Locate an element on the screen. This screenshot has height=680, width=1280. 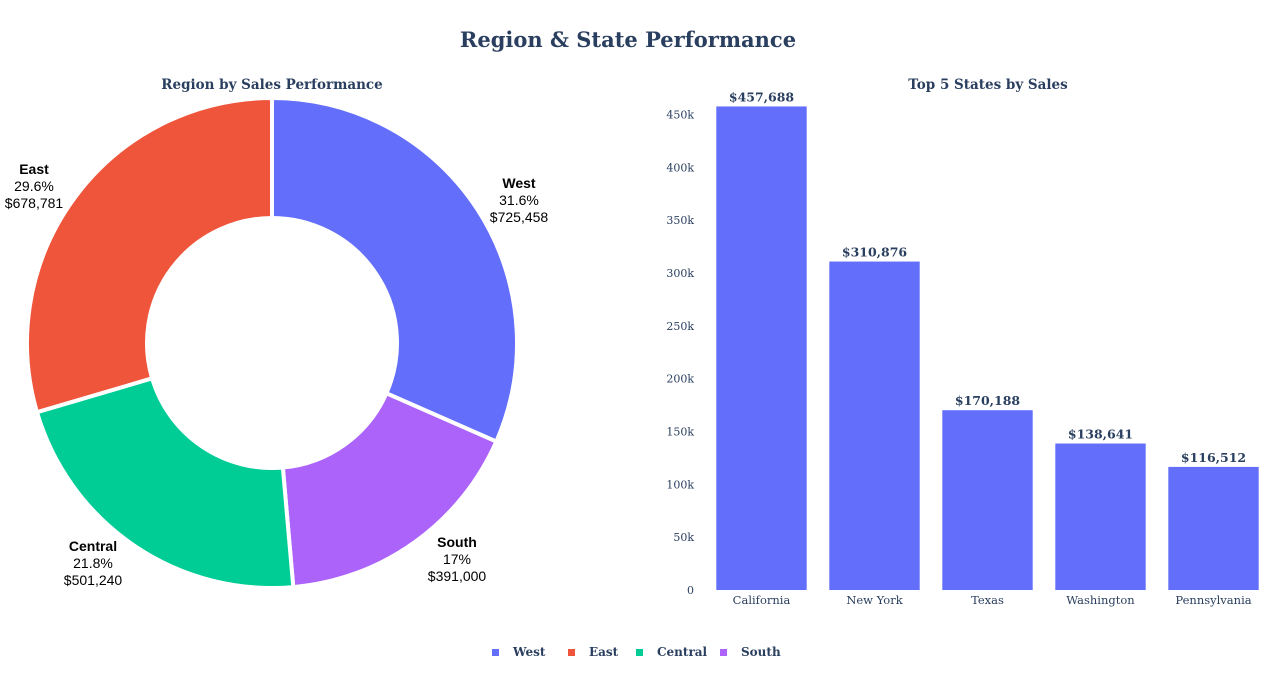
y-tick-label: 350k is located at coordinates (680, 220).